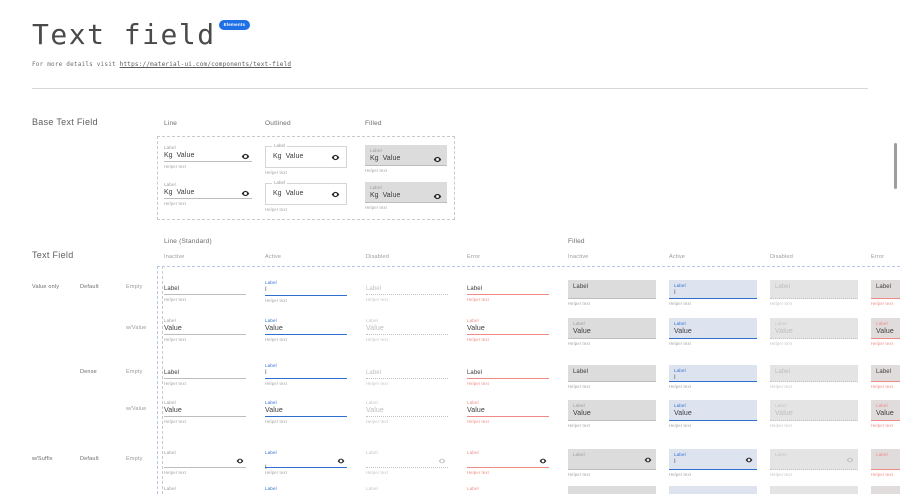  I want to click on field-line-error-value: Label Value Helper text, so click(508, 330).